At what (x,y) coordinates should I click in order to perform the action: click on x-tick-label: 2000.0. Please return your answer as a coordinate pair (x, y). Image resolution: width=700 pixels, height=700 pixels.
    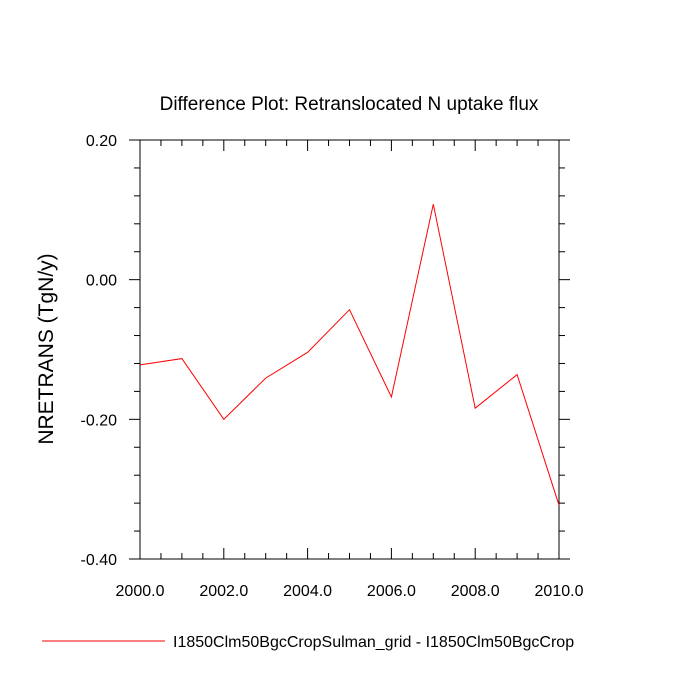
    Looking at the image, I should click on (140, 591).